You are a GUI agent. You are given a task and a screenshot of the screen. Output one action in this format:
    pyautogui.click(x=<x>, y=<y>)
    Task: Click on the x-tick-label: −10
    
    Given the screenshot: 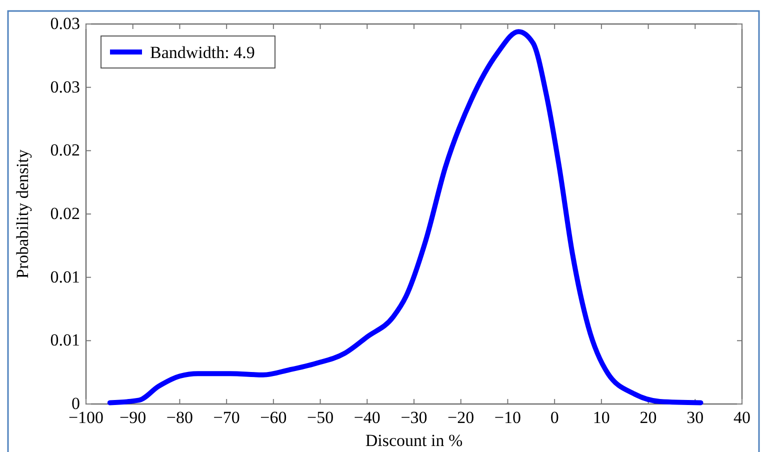 What is the action you would take?
    pyautogui.click(x=508, y=417)
    